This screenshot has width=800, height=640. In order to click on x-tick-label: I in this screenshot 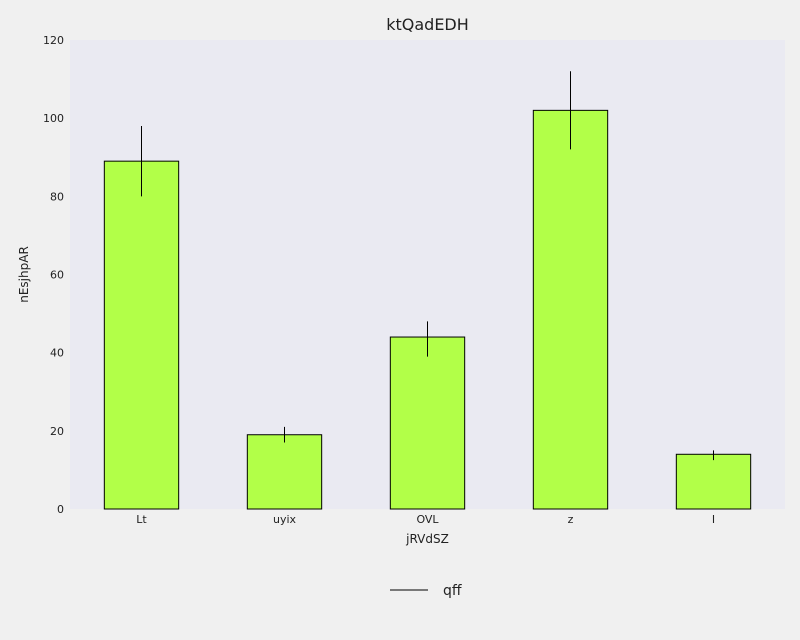, I will do `click(713, 519)`.